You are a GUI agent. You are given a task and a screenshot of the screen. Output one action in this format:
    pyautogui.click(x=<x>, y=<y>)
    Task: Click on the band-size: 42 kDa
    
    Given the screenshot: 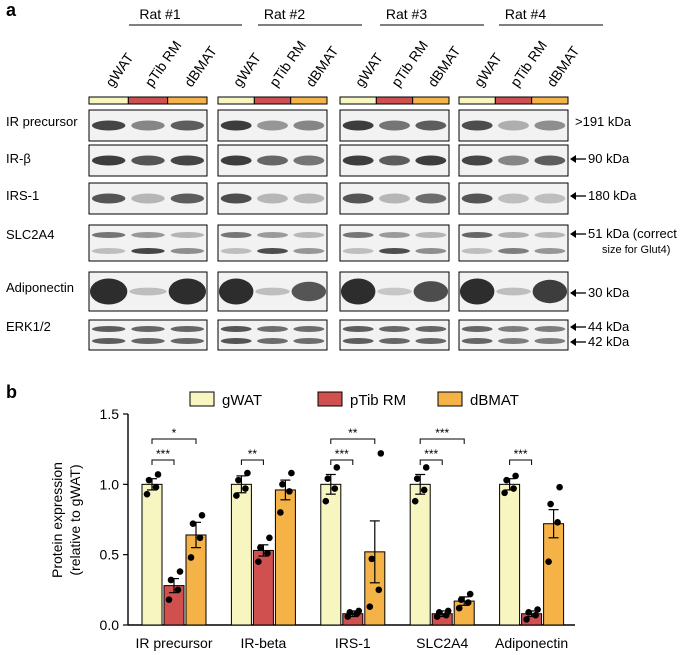 What is the action you would take?
    pyautogui.click(x=609, y=341)
    